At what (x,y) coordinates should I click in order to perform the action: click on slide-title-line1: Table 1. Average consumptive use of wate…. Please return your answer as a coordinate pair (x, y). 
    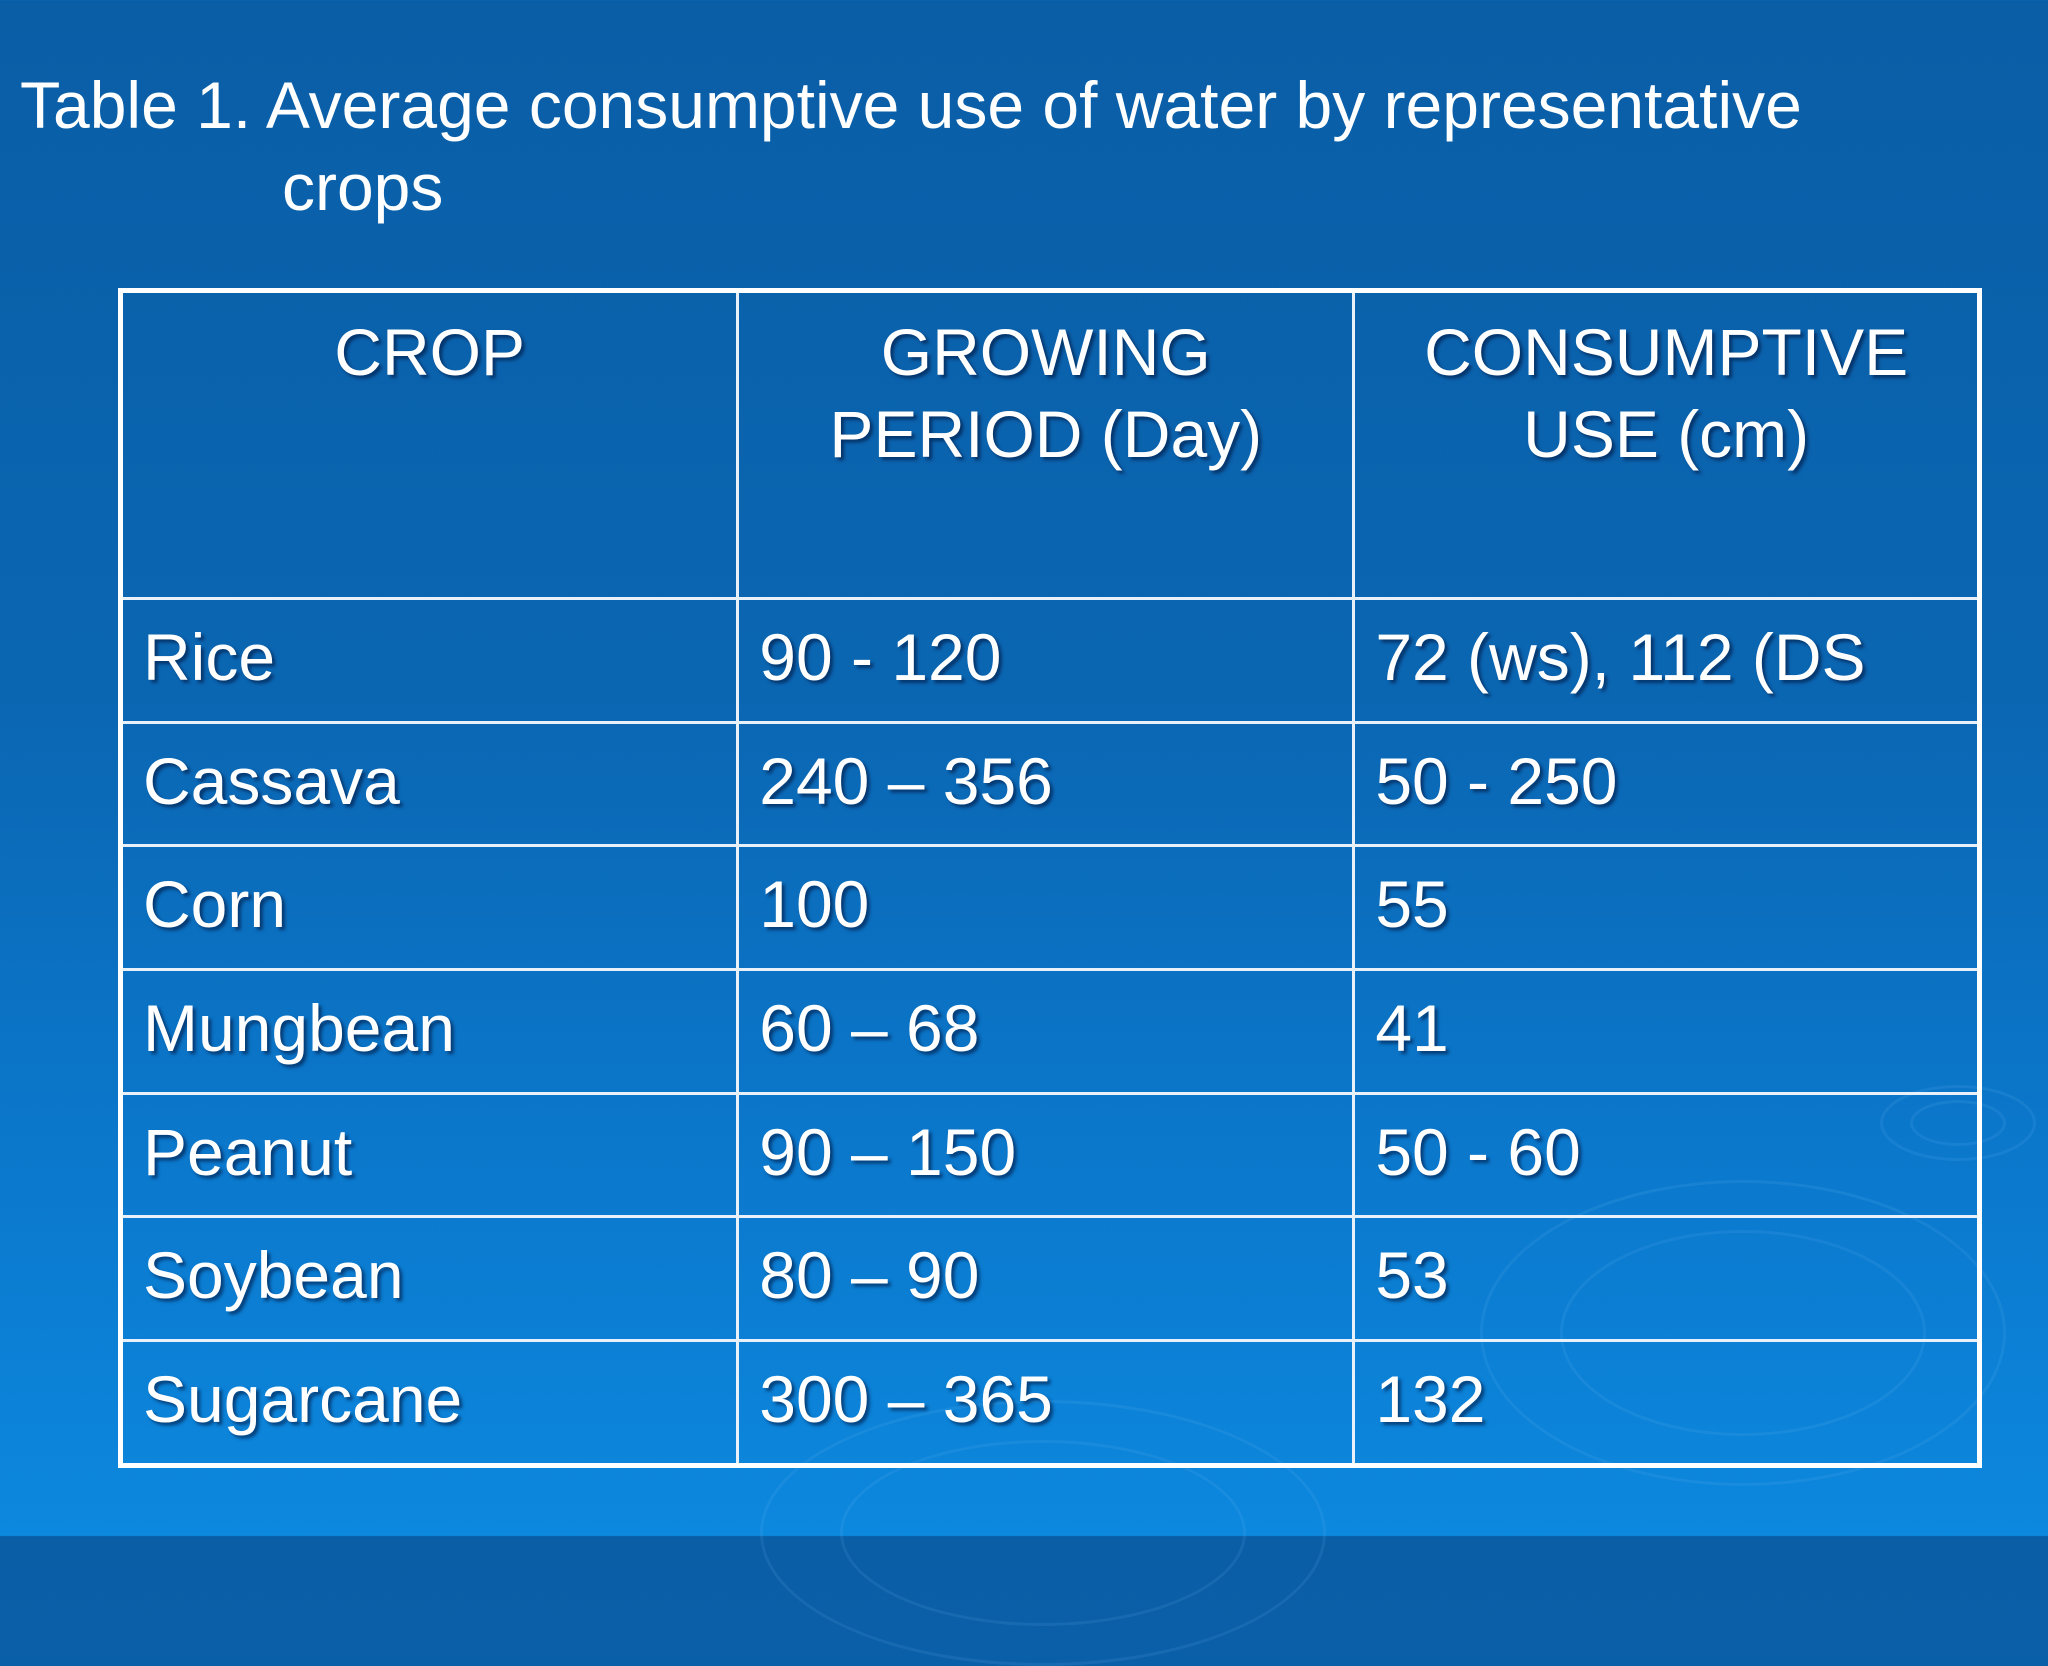
    Looking at the image, I should click on (911, 105).